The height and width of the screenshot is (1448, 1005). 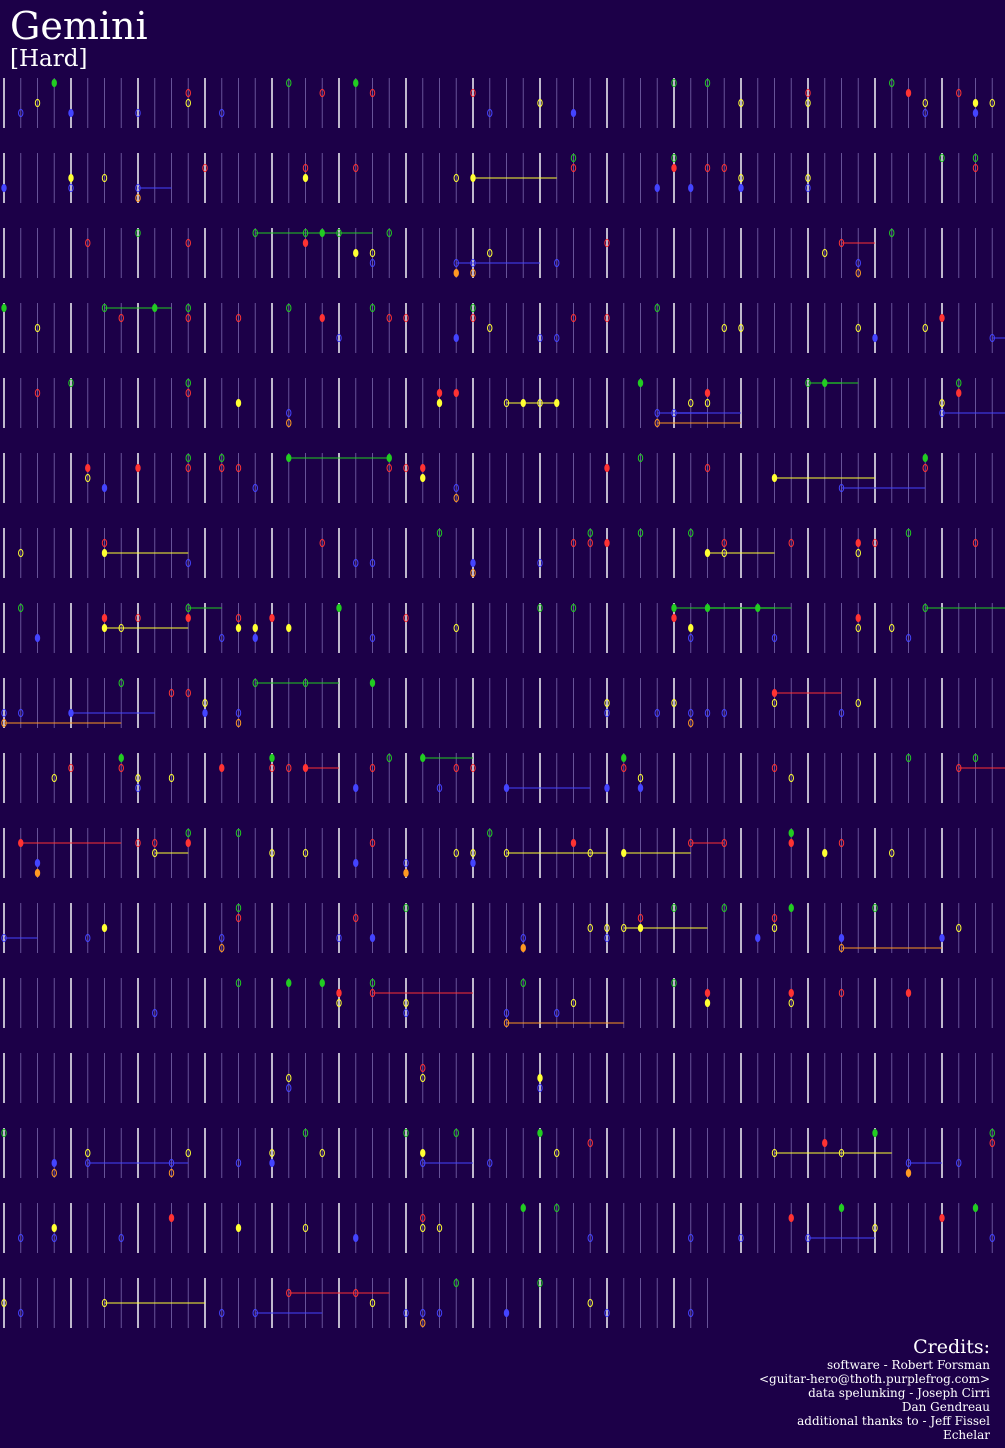 I want to click on credit-line: <guitar-hero@thoth.purplefrog.com>, so click(x=874, y=1379).